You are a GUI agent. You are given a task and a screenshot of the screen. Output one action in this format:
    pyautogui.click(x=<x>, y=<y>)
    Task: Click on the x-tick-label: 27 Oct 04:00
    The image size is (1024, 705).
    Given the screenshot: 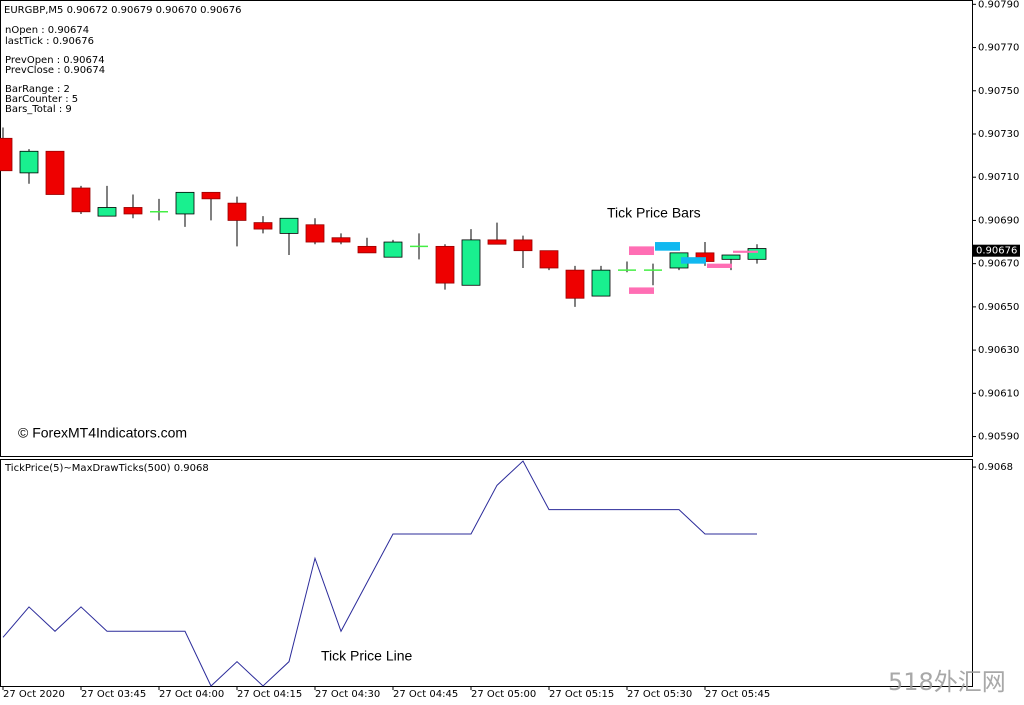 What is the action you would take?
    pyautogui.click(x=191, y=694)
    